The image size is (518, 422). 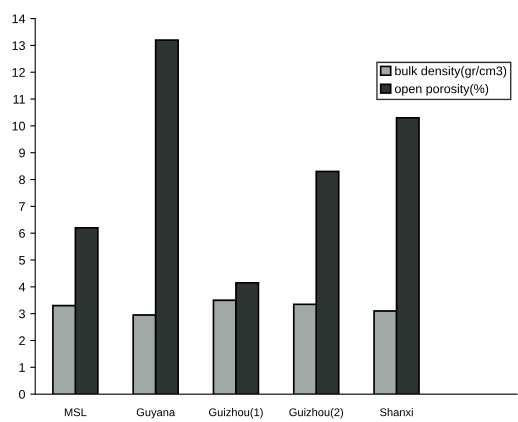 I want to click on y-tick-label: 11, so click(x=19, y=99).